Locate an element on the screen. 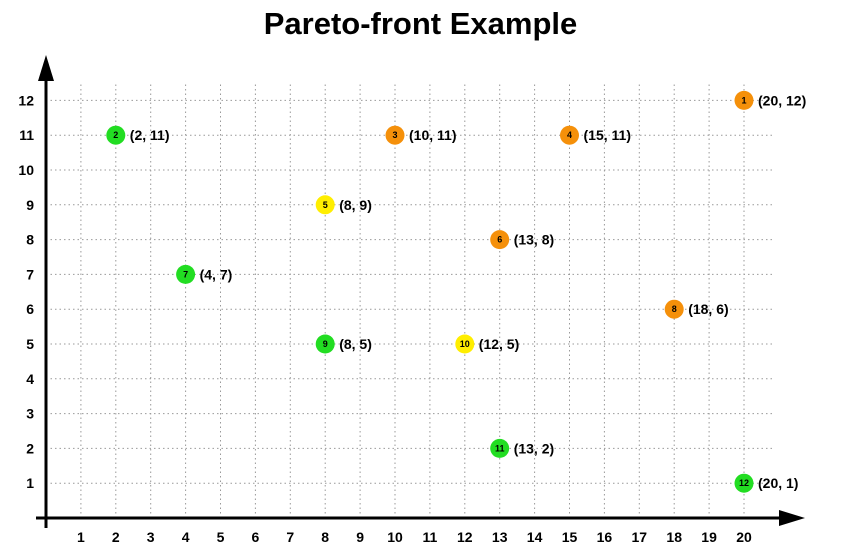 Image resolution: width=841 pixels, height=548 pixels. point-number: 7 is located at coordinates (185, 274).